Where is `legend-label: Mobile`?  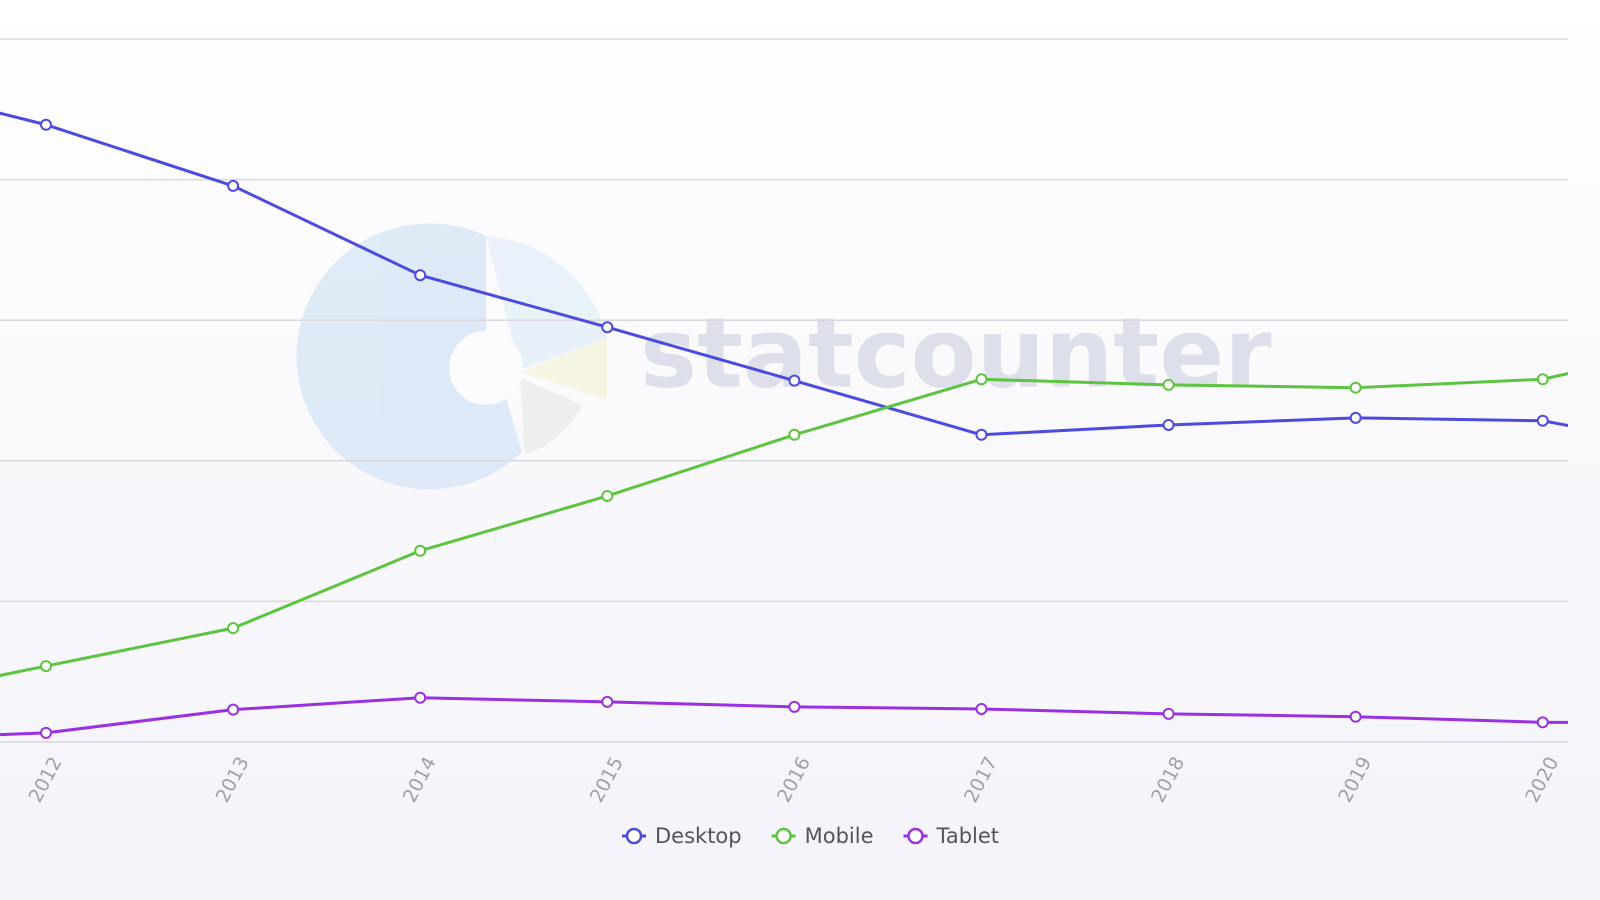 legend-label: Mobile is located at coordinates (839, 836).